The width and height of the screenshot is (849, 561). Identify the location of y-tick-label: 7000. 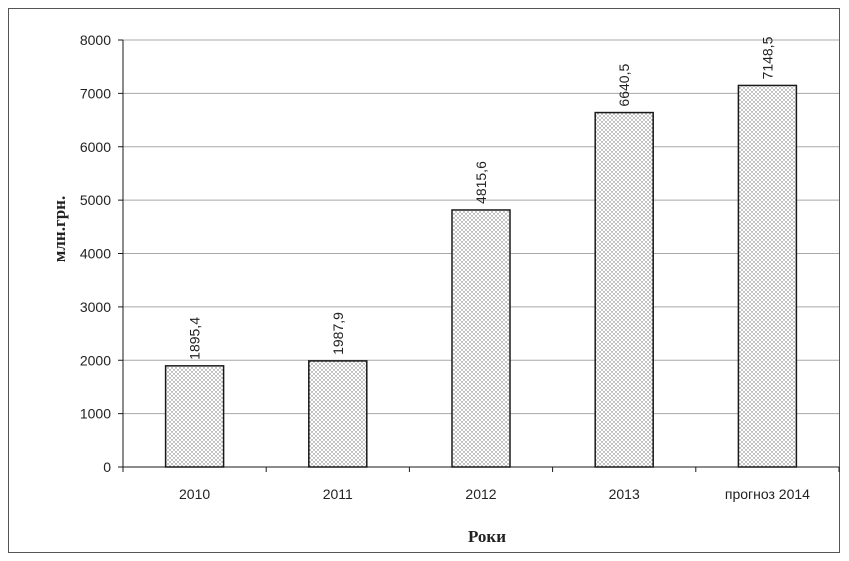
(95, 93).